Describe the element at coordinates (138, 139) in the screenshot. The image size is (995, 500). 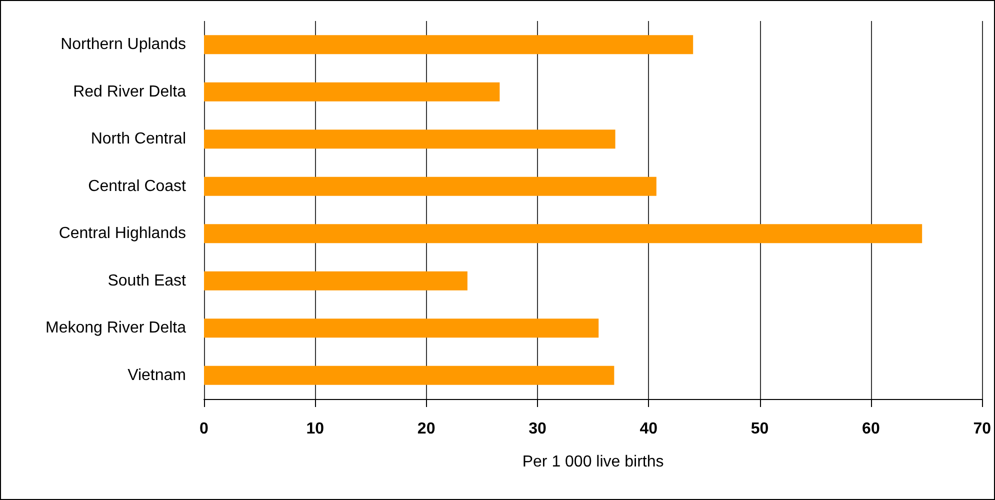
I see `y-tick-label: North Central` at that location.